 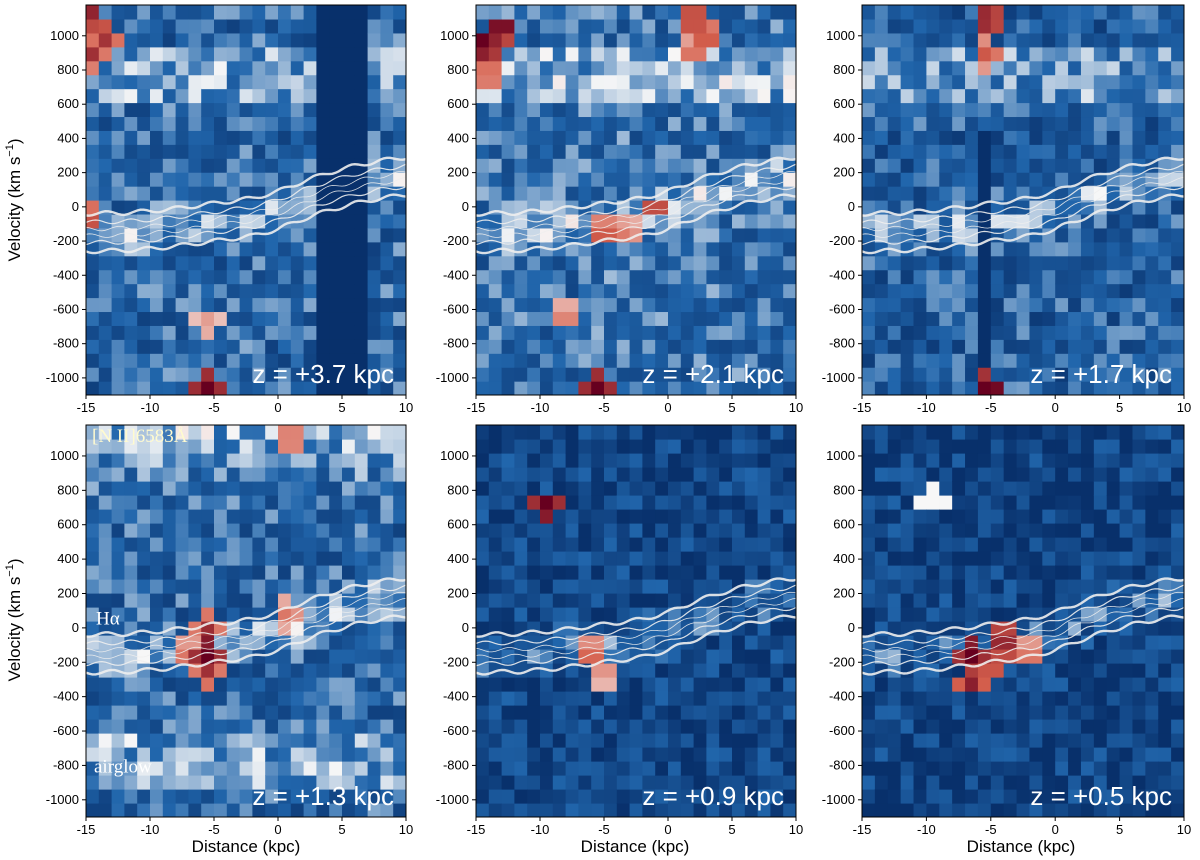 I want to click on xlabel-col-2: Distance (kpc), so click(x=1021, y=846).